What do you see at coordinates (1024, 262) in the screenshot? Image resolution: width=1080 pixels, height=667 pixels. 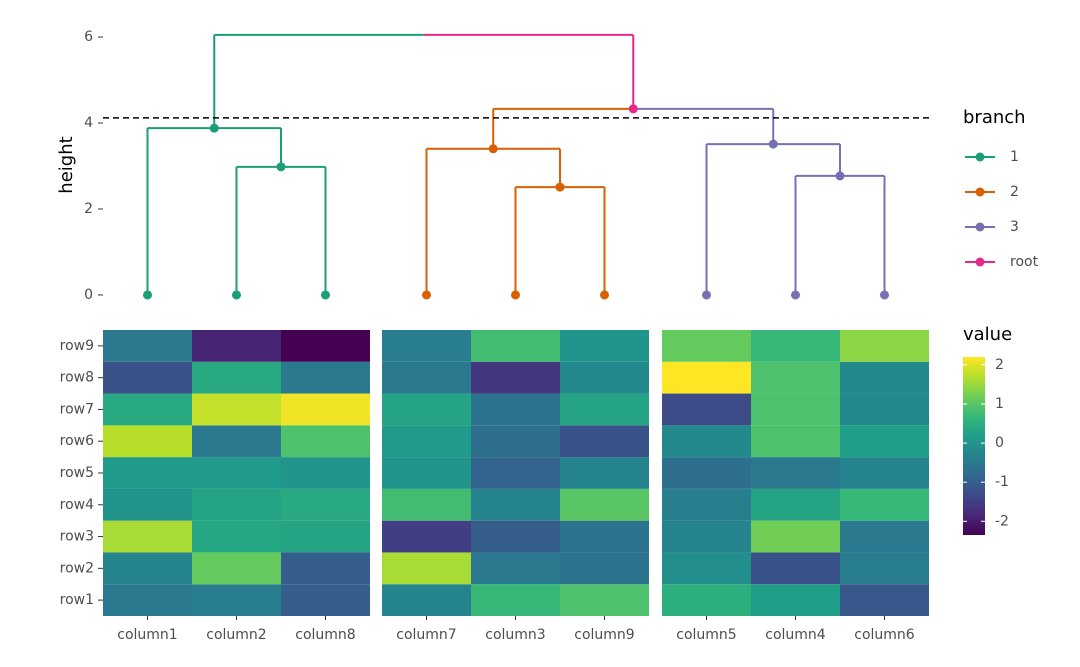 I see `legend-label: root` at bounding box center [1024, 262].